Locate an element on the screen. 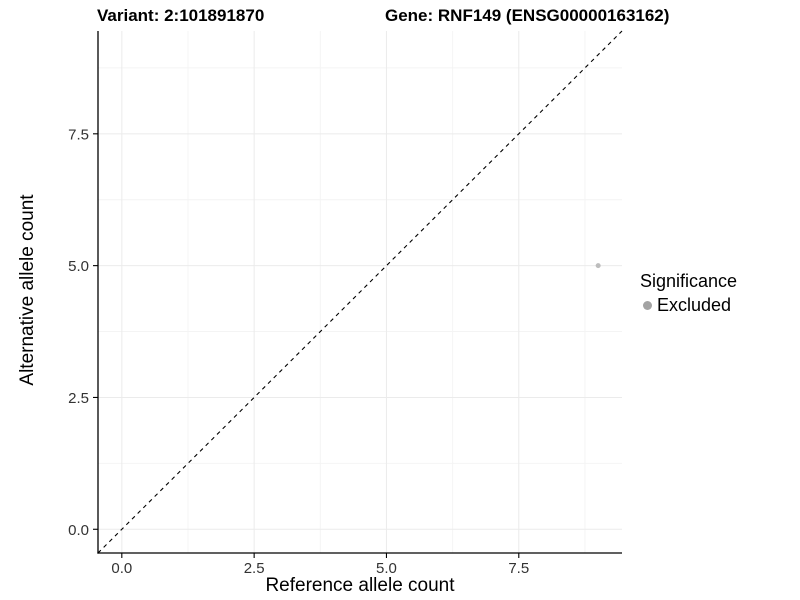  legend-item-label: Excluded is located at coordinates (694, 305).